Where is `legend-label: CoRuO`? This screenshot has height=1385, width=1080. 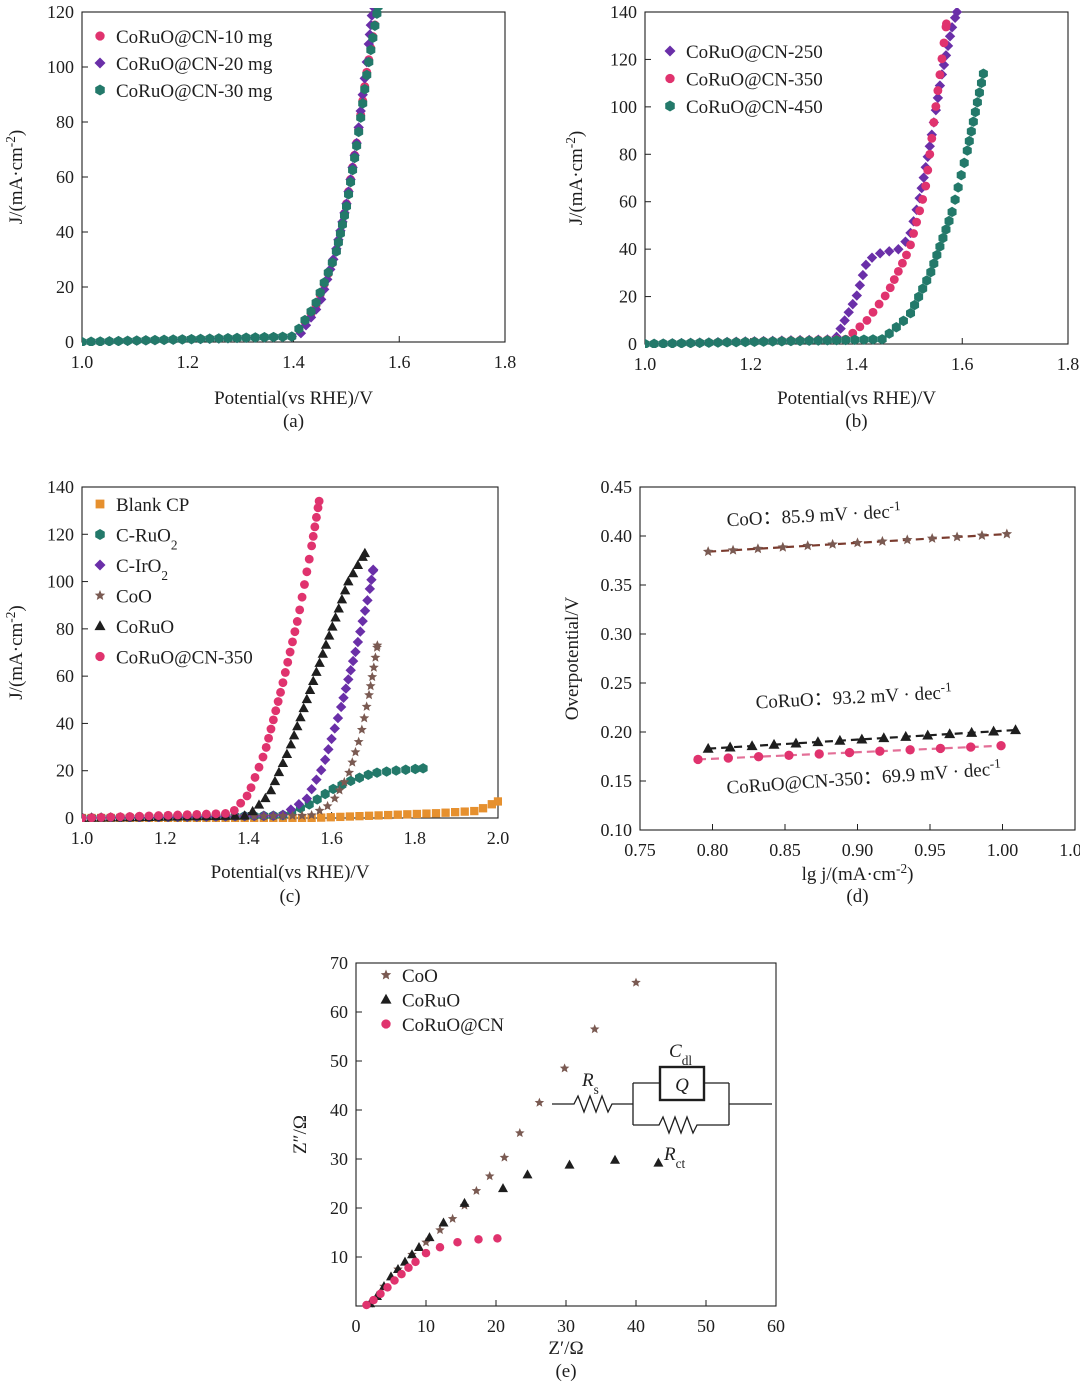 legend-label: CoRuO is located at coordinates (431, 1001).